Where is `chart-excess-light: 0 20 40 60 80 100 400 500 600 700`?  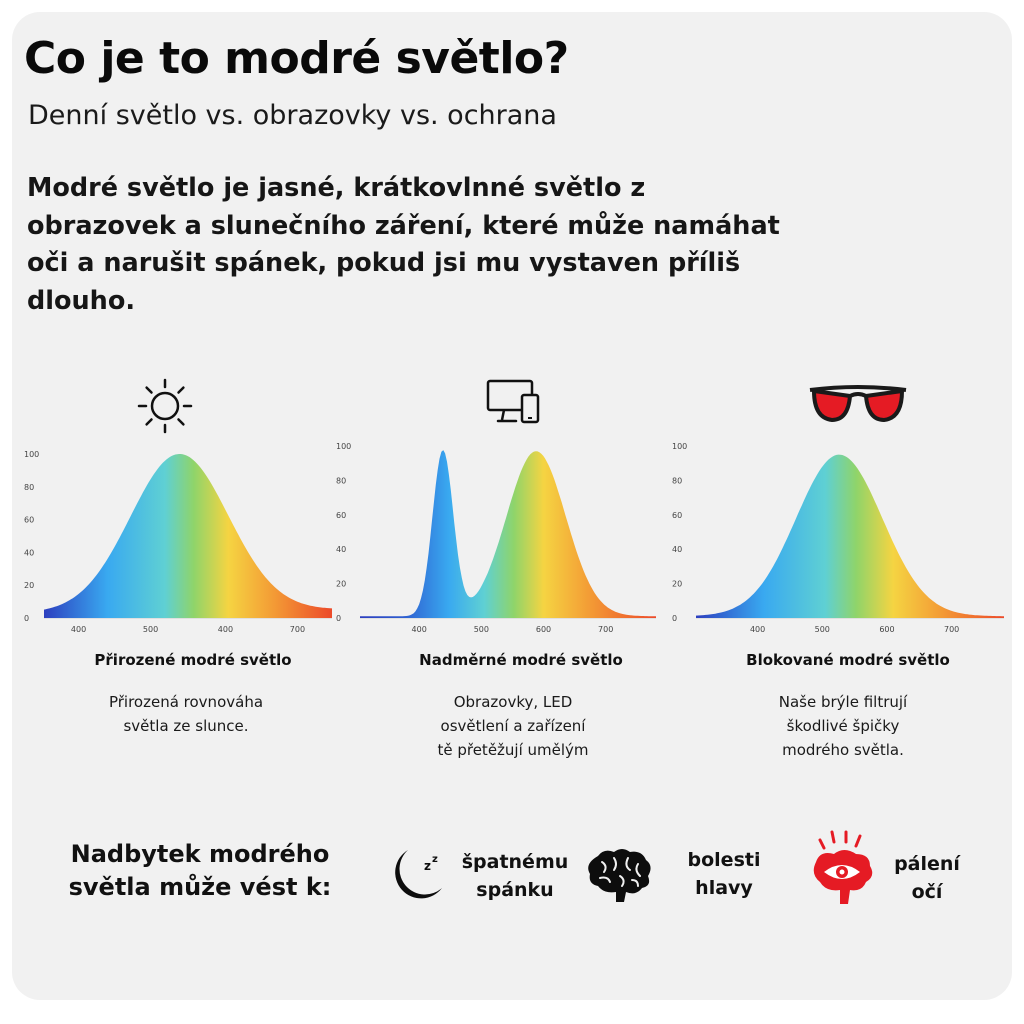
chart-excess-light: 0 20 40 60 80 100 400 500 600 700 is located at coordinates (495, 539).